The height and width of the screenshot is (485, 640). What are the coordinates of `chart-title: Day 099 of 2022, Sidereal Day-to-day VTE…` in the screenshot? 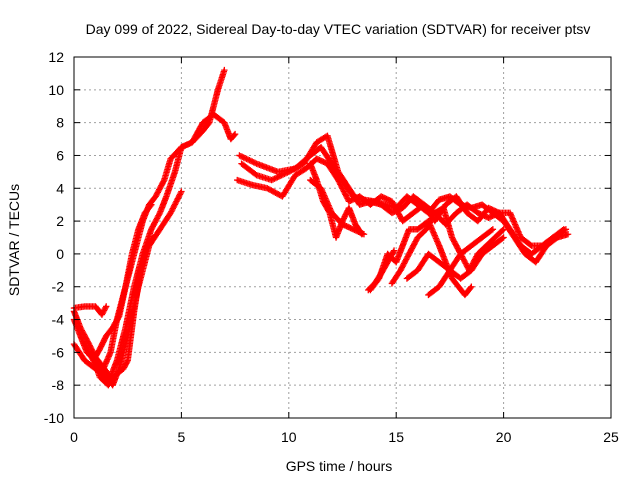 It's located at (338, 29).